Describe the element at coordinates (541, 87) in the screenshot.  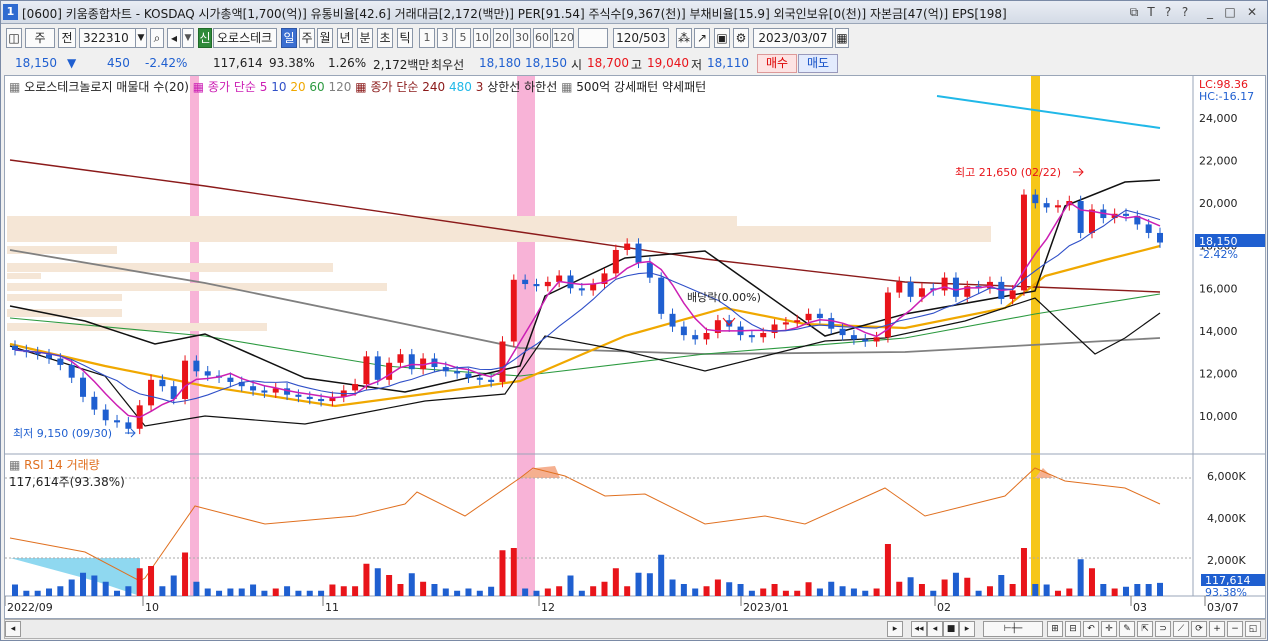
I see `legend-band-lower: 하한선` at that location.